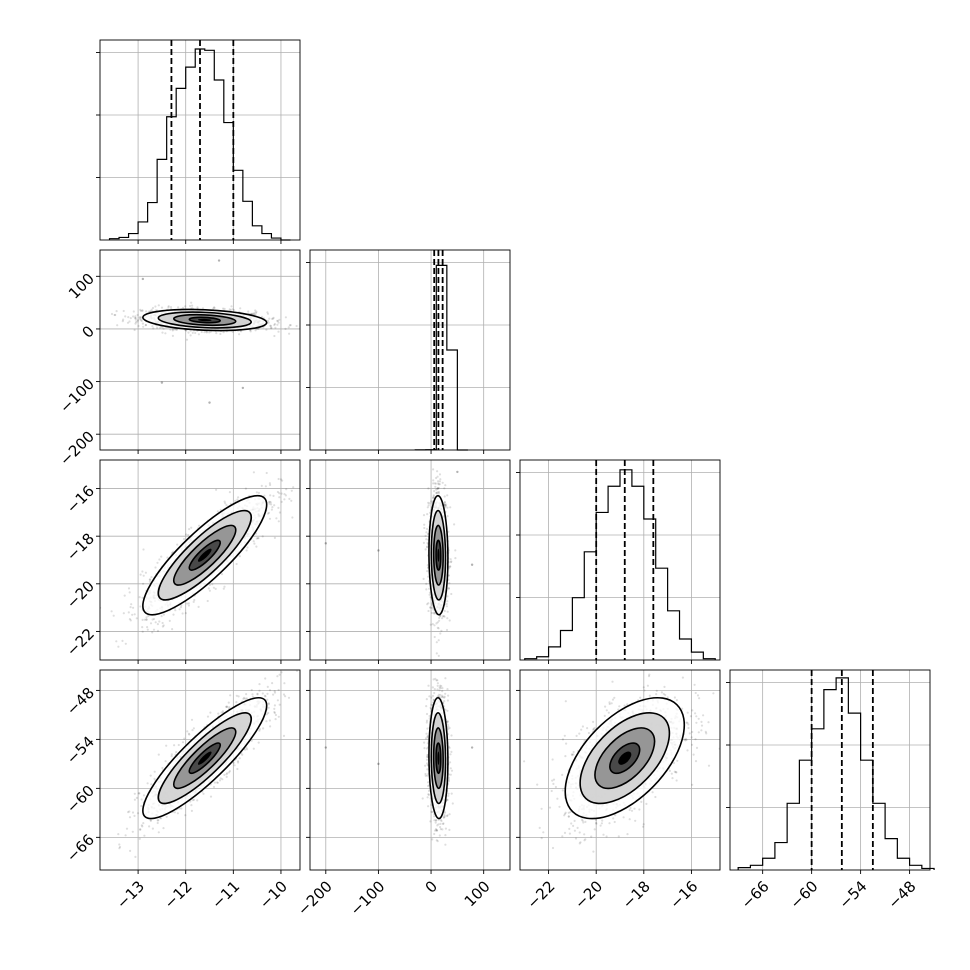  Describe the element at coordinates (755, 894) in the screenshot. I see `x-tick-label: −66` at that location.